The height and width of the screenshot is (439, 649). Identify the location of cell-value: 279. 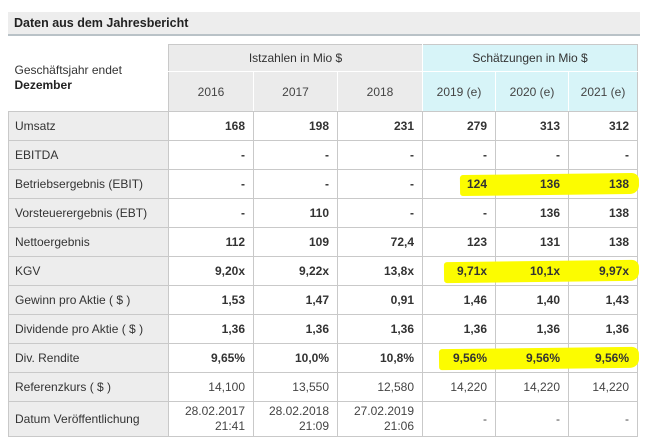
(477, 125).